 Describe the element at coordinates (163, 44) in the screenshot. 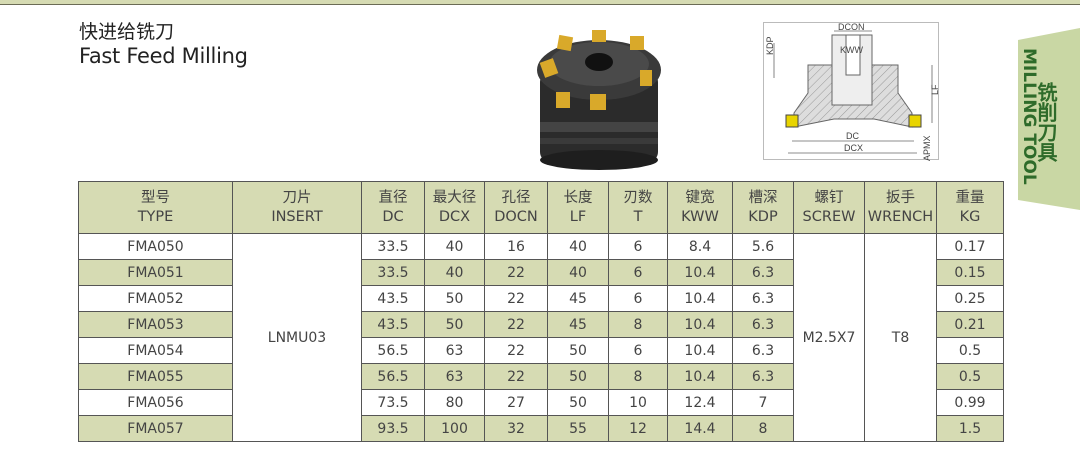

I see `page-title: 快进给铣刀 Fast Feed Milling` at that location.